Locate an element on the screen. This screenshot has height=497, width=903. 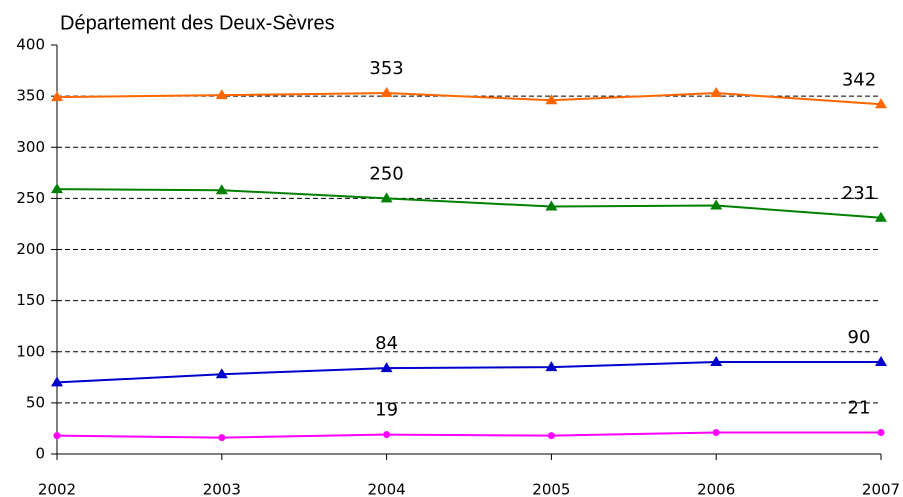
x-tick-label: 2002 is located at coordinates (57, 489).